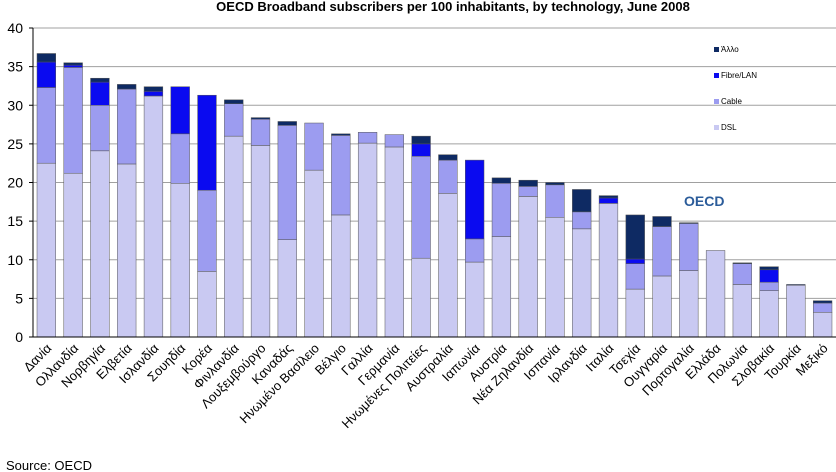 The width and height of the screenshot is (836, 472). Describe the element at coordinates (735, 88) in the screenshot. I see `legend: Άλλο Fibre/LAN Cable DSL` at that location.